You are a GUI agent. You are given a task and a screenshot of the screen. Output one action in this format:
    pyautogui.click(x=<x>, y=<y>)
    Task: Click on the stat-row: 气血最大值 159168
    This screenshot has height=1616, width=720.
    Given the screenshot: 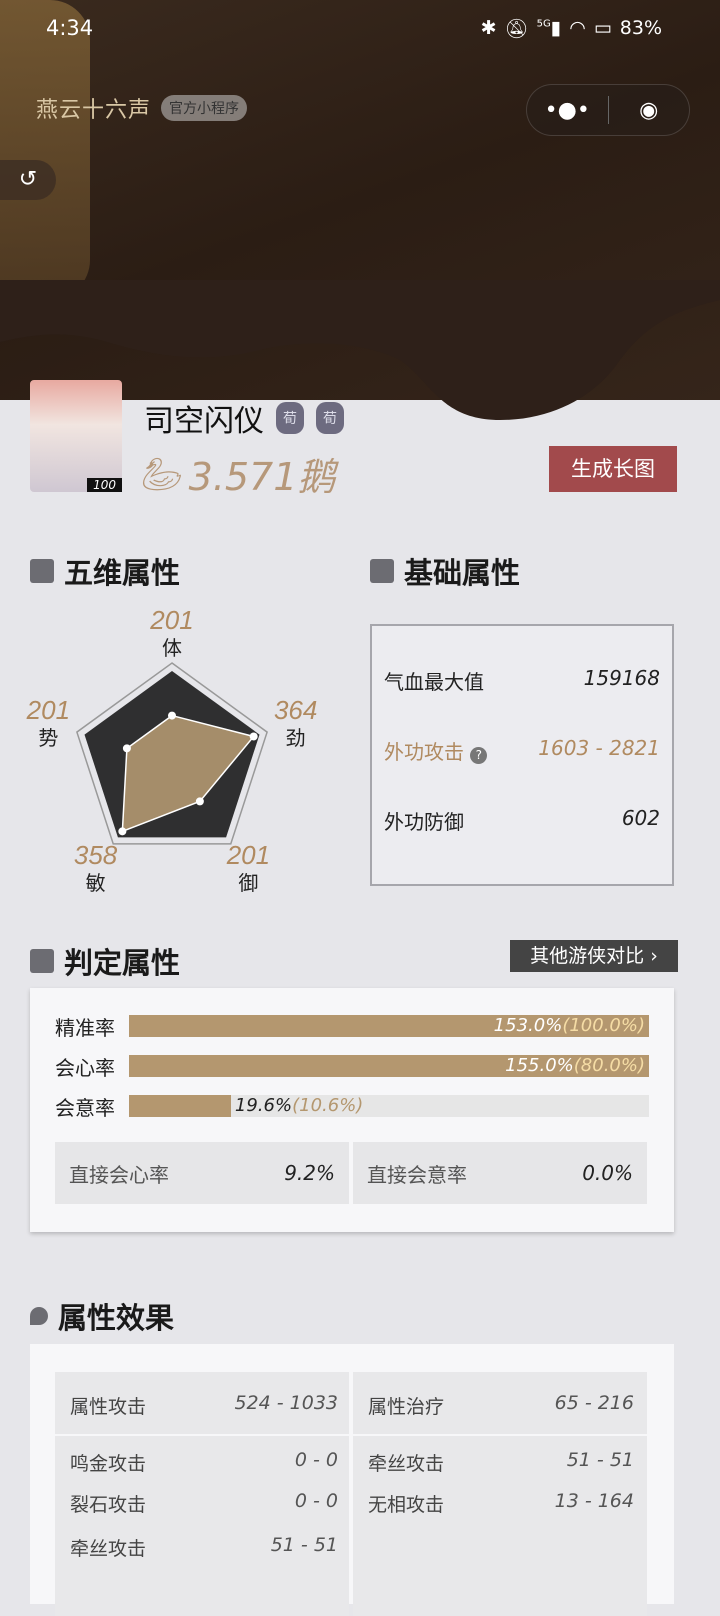 What is the action you would take?
    pyautogui.click(x=522, y=680)
    